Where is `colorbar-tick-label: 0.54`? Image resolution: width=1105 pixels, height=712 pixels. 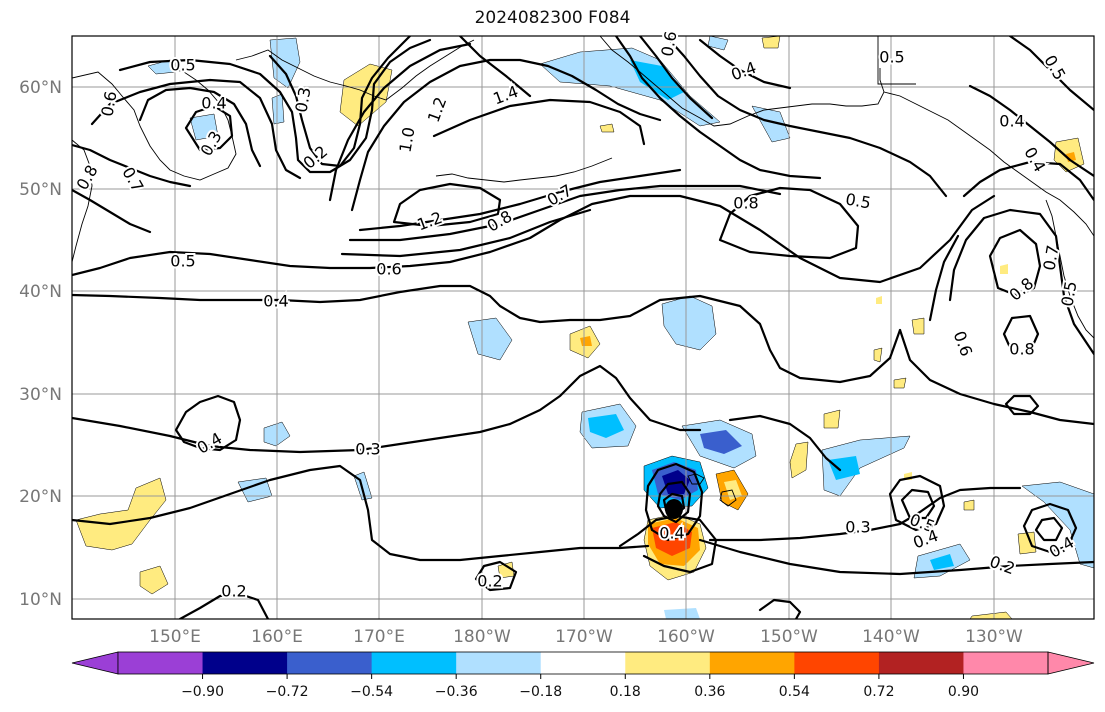 colorbar-tick-label: 0.54 is located at coordinates (794, 692).